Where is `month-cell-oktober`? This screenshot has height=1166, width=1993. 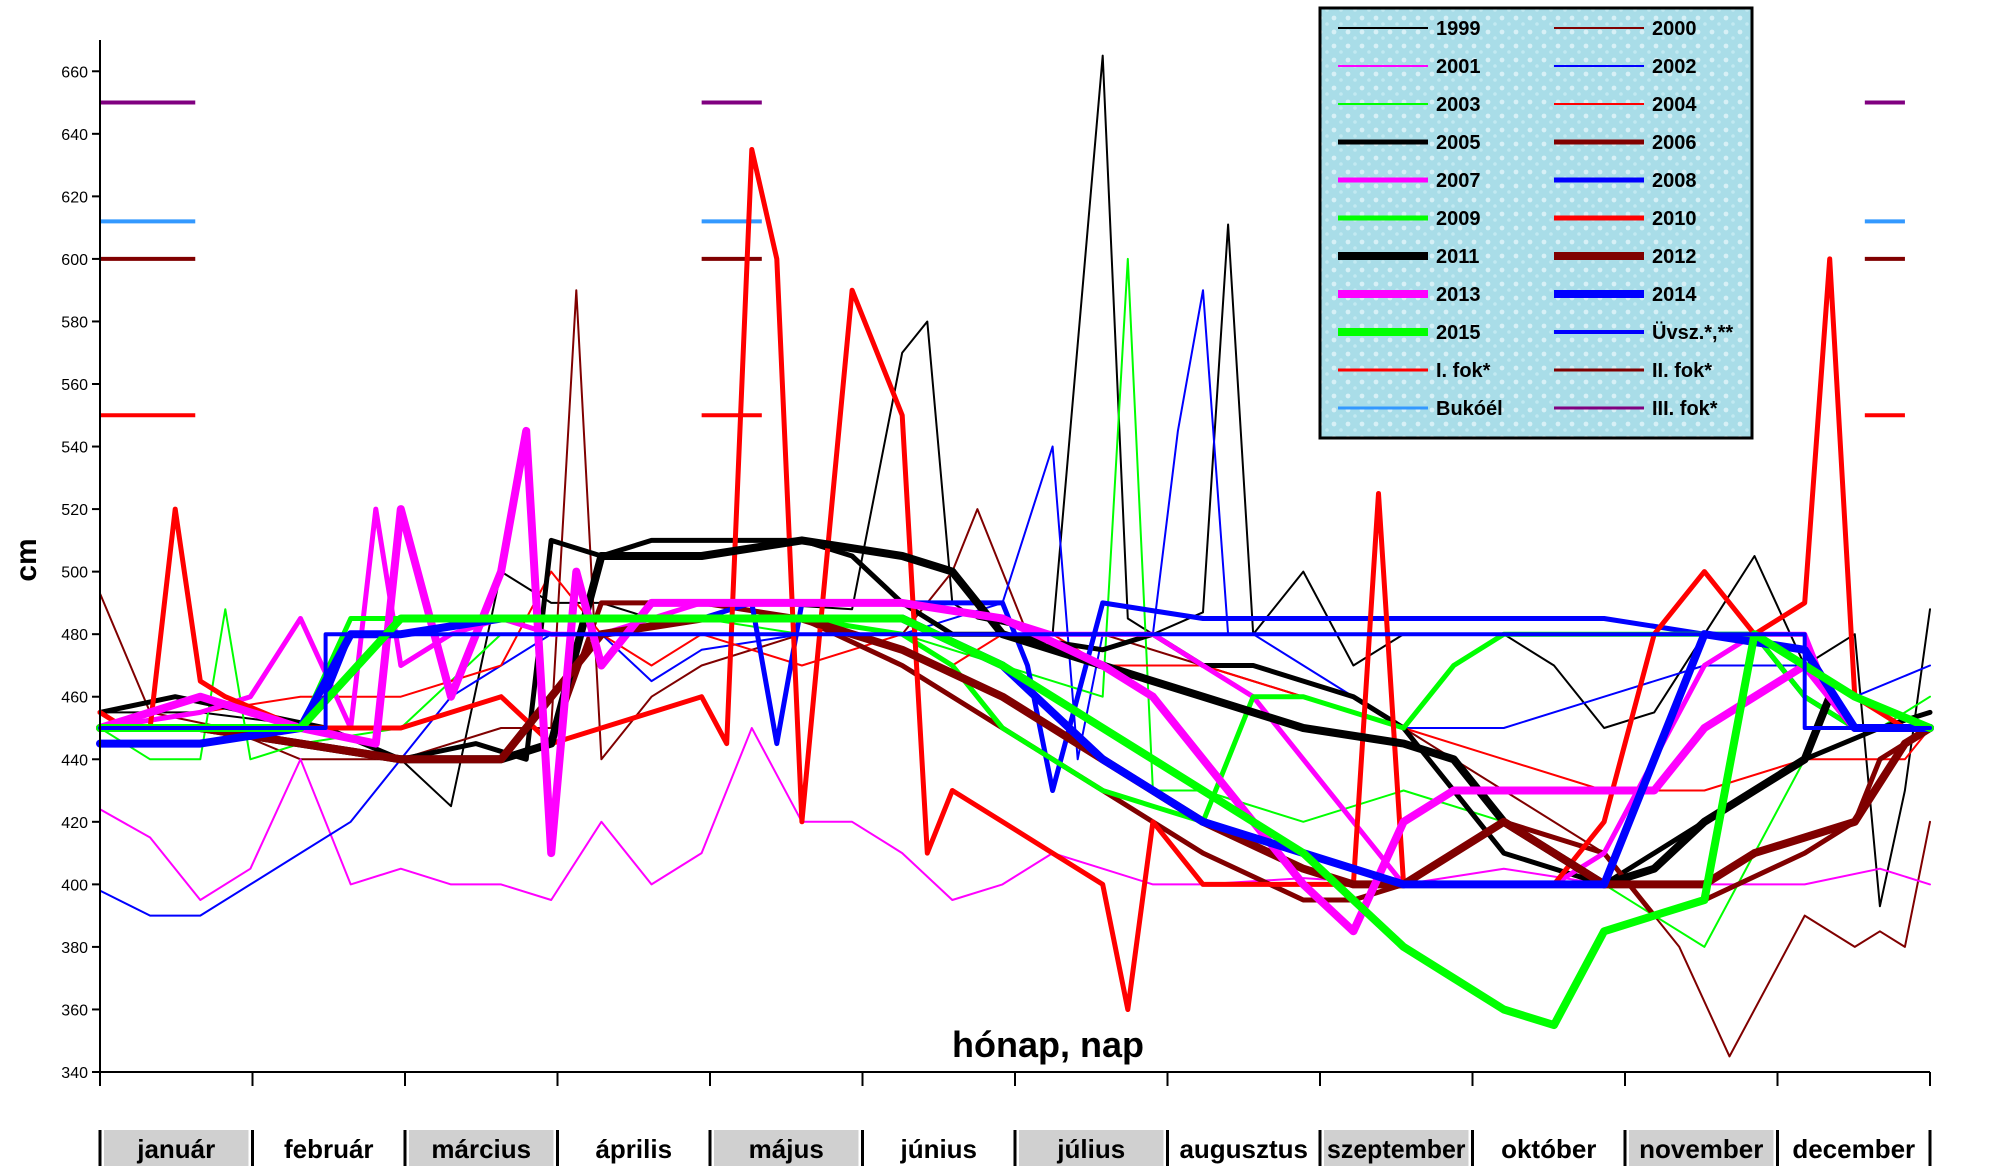 month-cell-oktober is located at coordinates (1548, 1148).